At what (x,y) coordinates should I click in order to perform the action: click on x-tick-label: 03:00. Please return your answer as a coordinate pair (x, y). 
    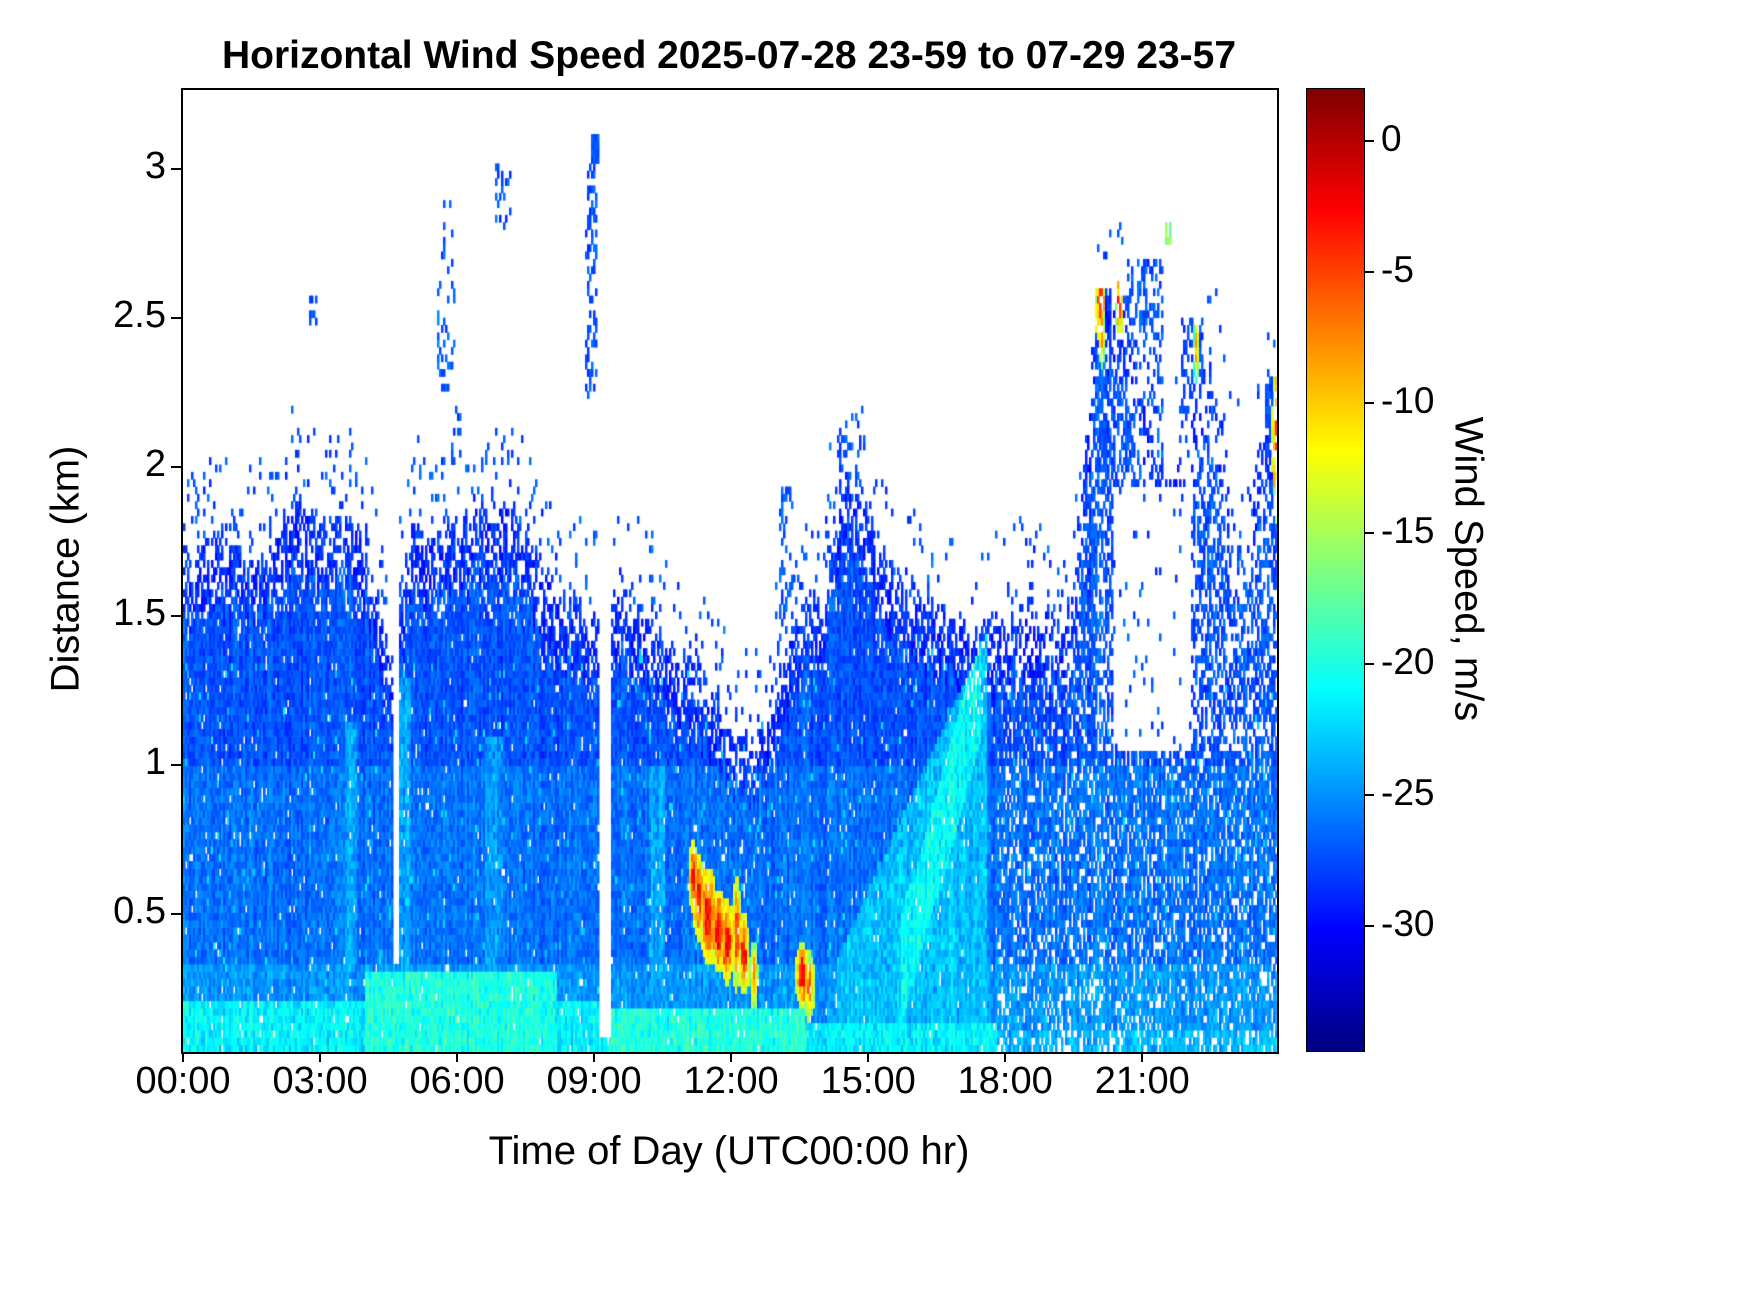
    Looking at the image, I should click on (320, 1081).